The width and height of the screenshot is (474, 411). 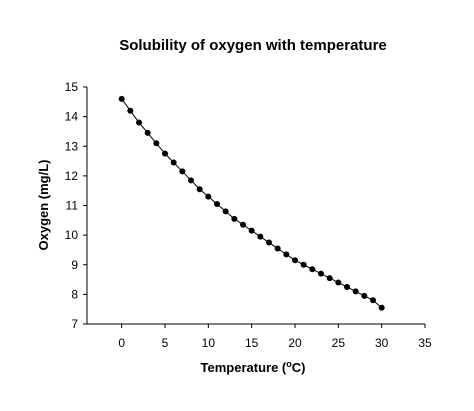 I want to click on y-tick-label: 12, so click(x=72, y=176).